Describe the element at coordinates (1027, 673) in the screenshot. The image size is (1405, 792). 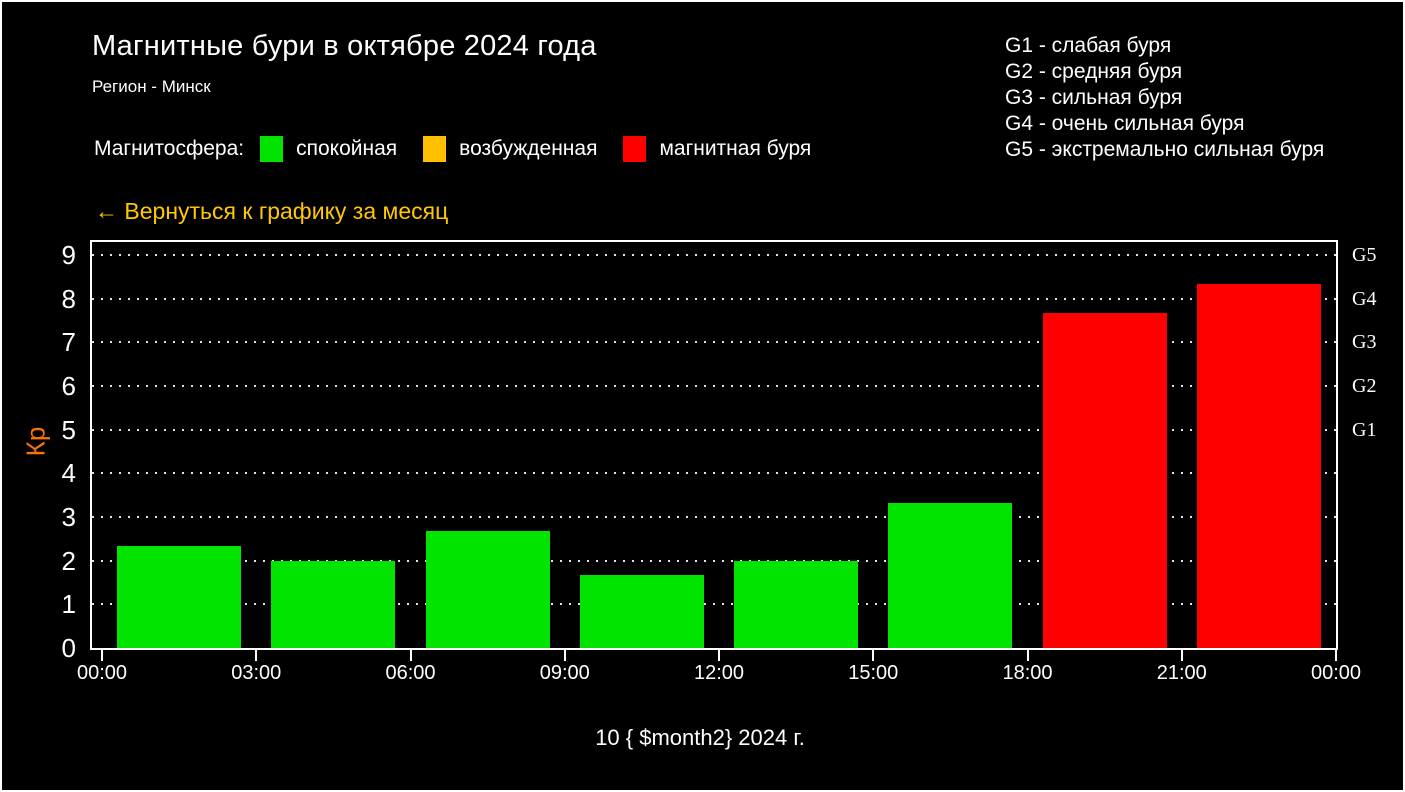
I see `x-tick-label: 18:00` at that location.